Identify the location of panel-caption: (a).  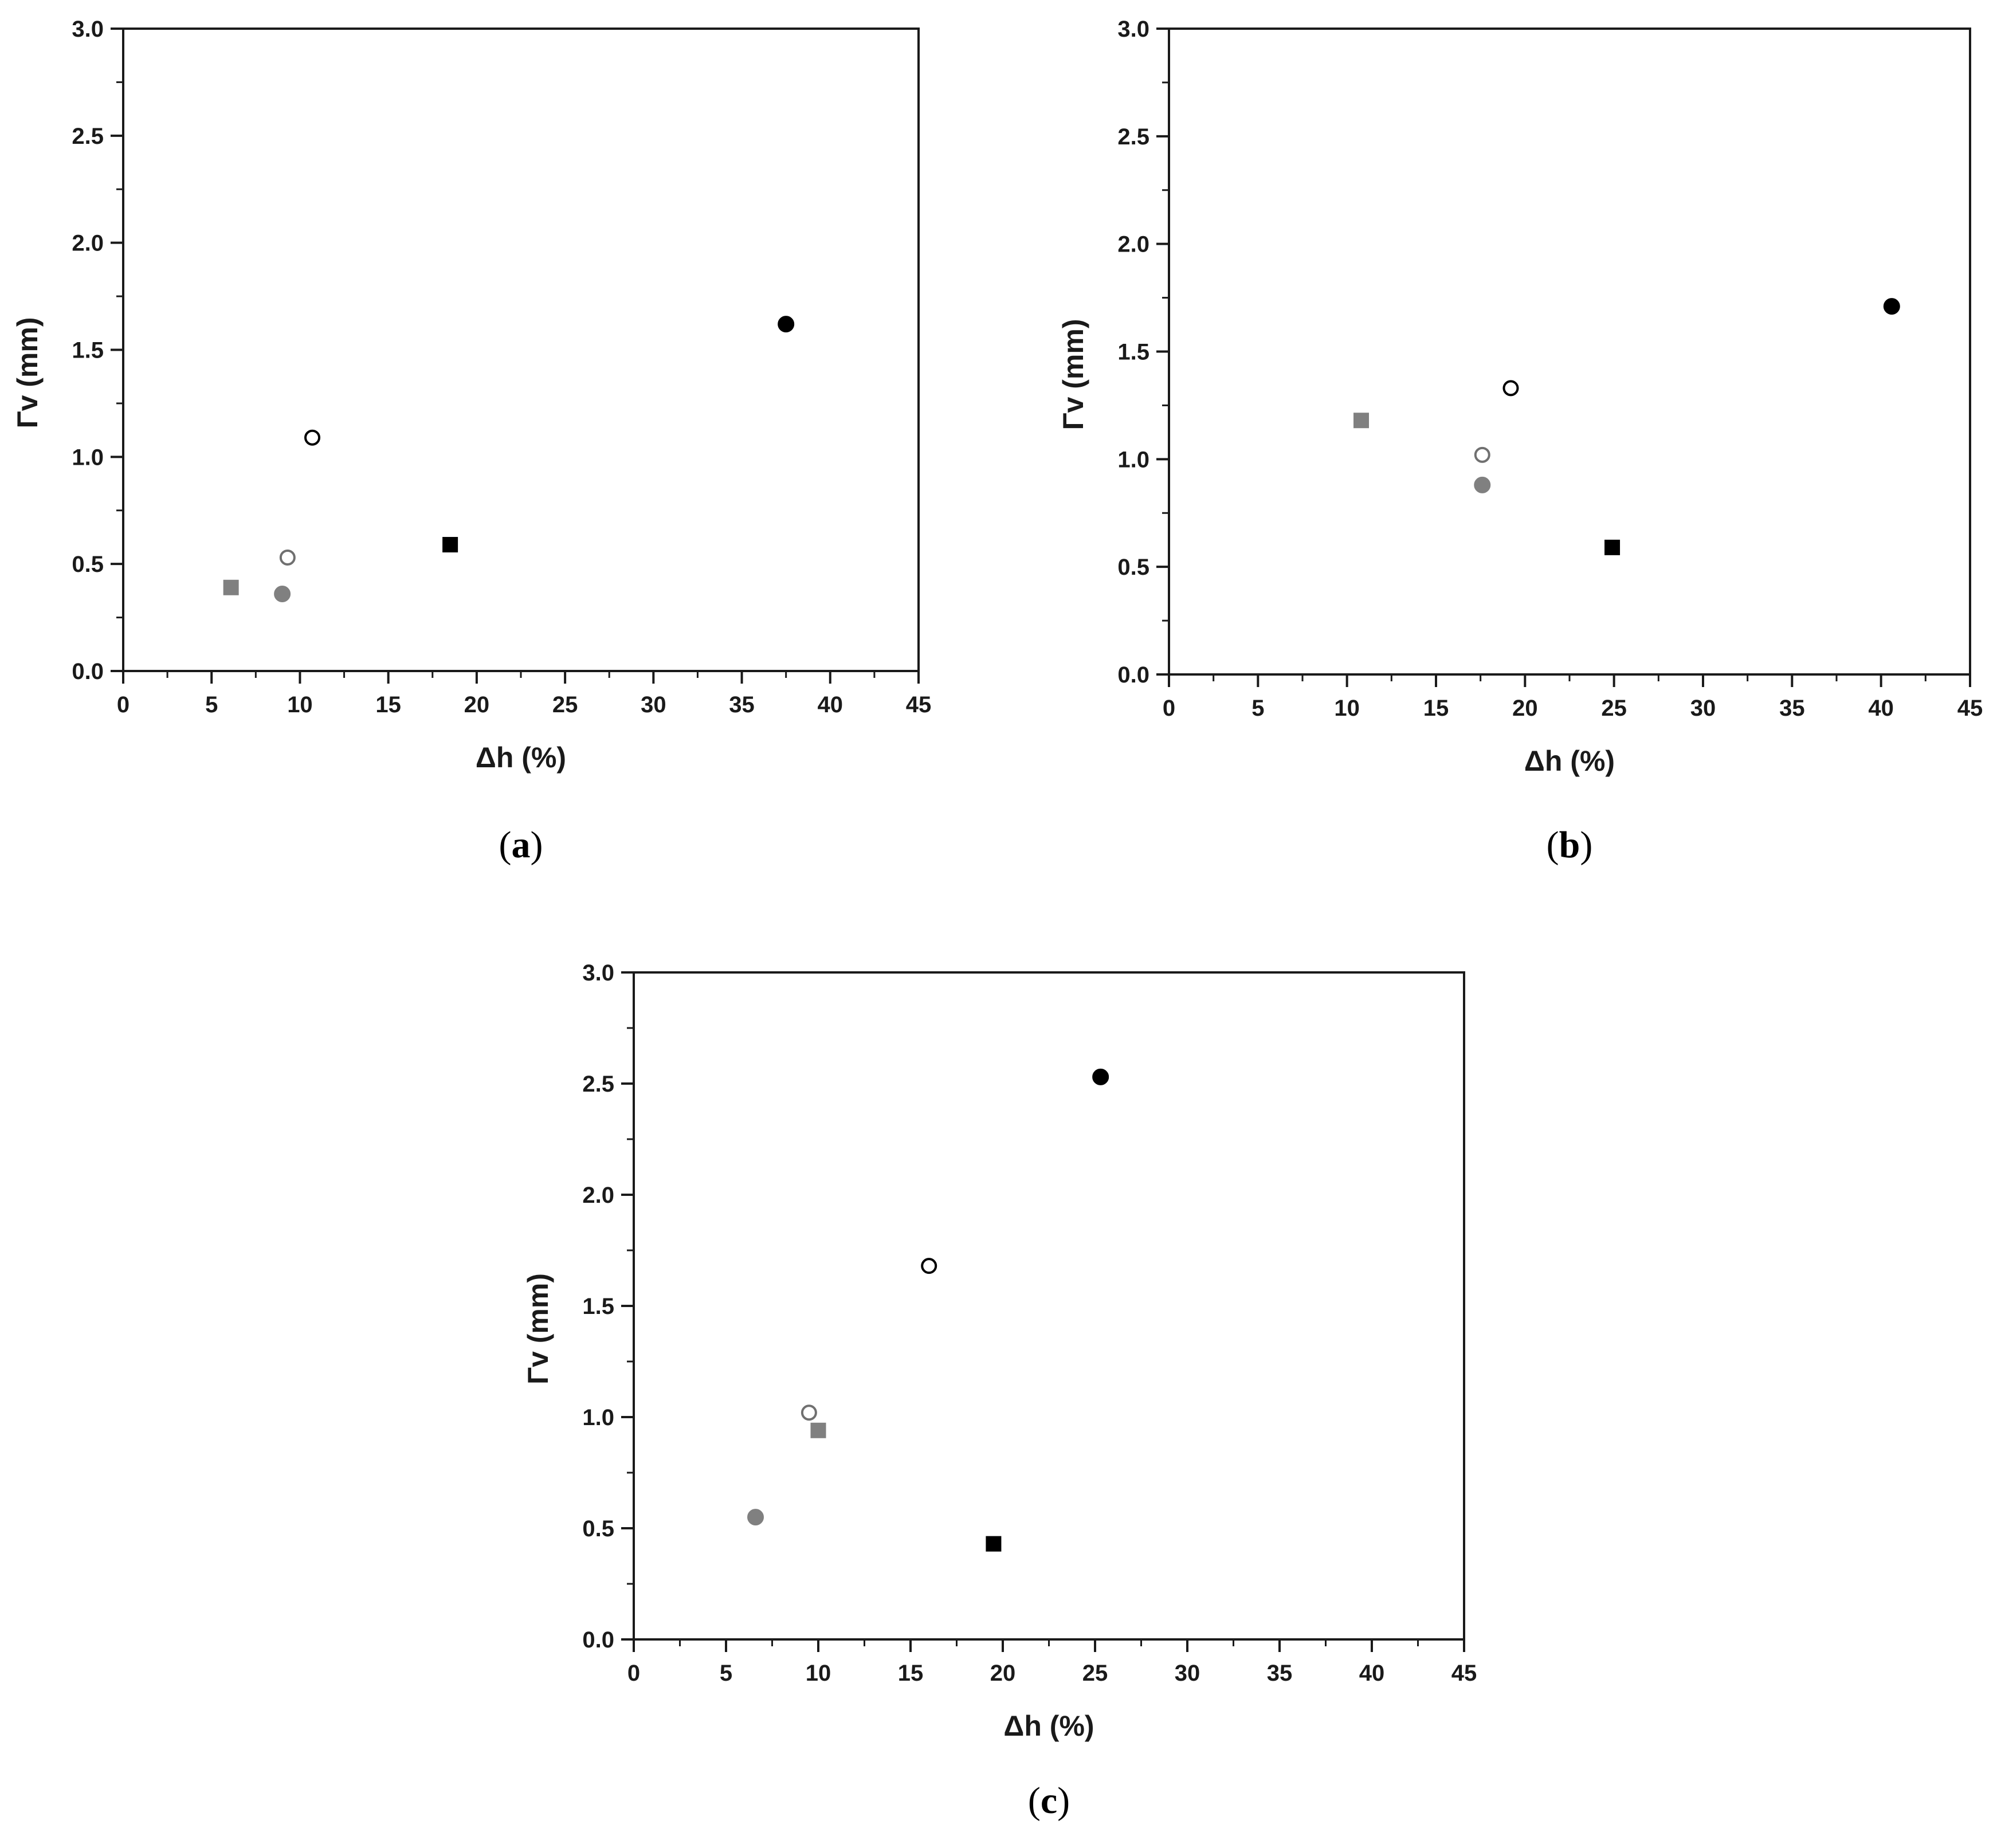
(521, 845).